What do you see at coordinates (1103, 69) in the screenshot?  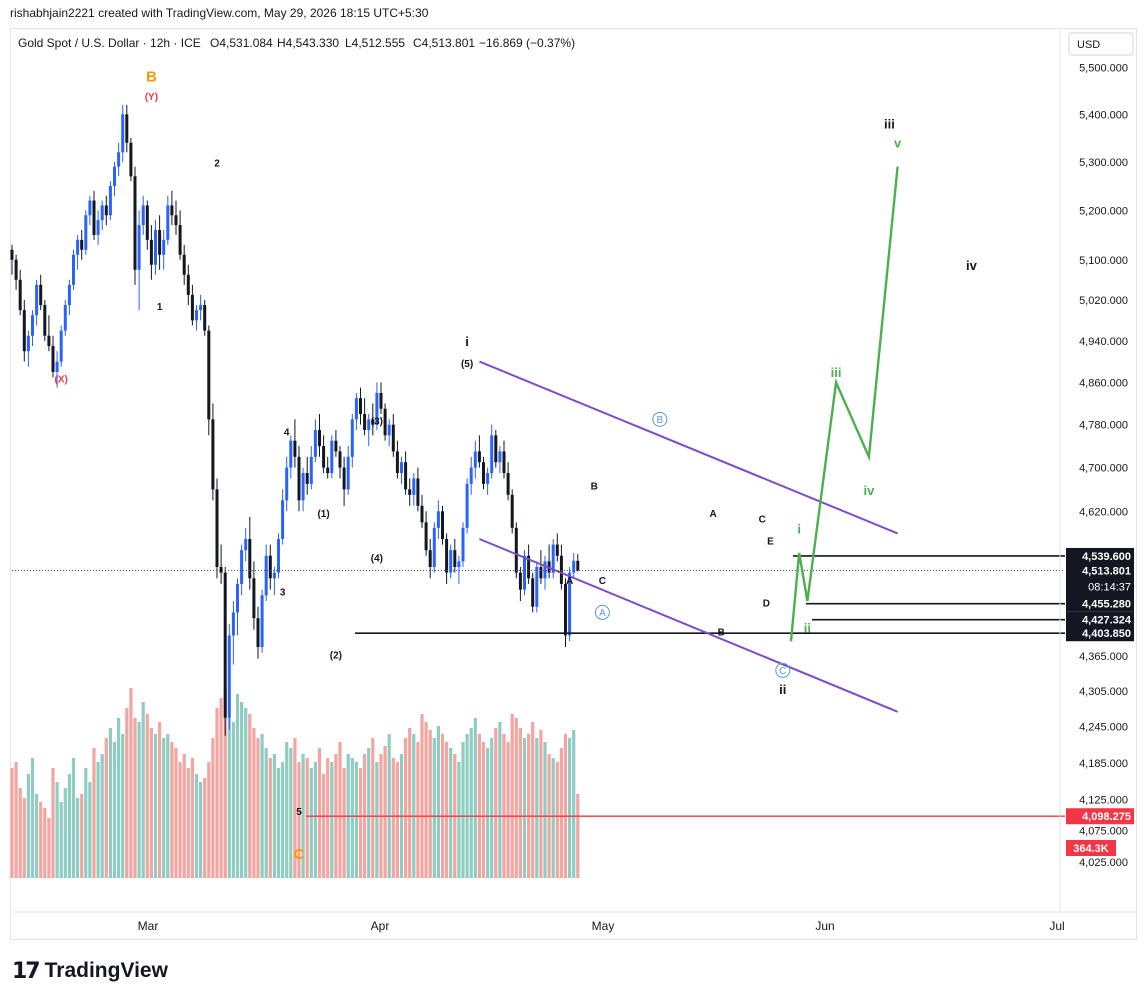 I see `price-tick: 5,500.000` at bounding box center [1103, 69].